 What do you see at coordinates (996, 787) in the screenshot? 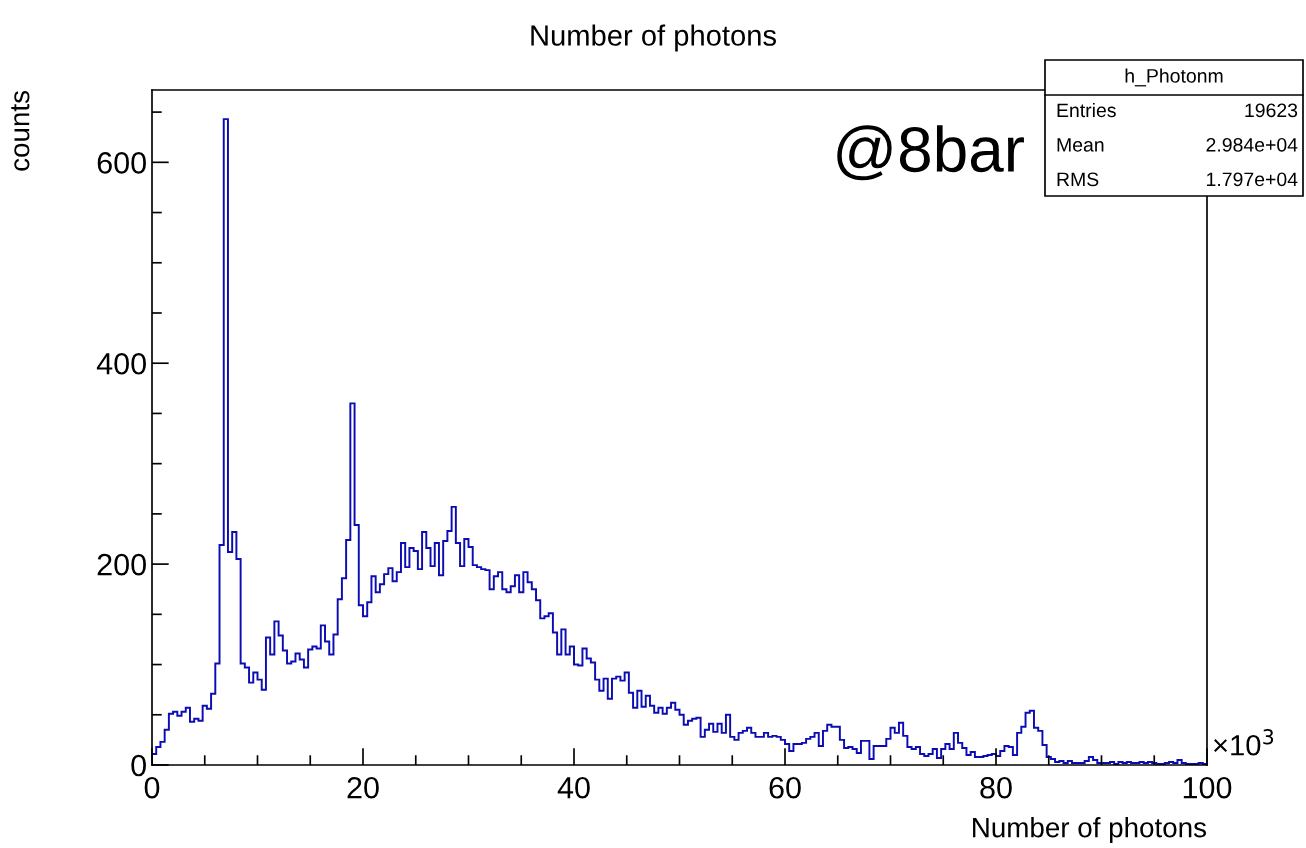
I see `x-tick-label: 80` at bounding box center [996, 787].